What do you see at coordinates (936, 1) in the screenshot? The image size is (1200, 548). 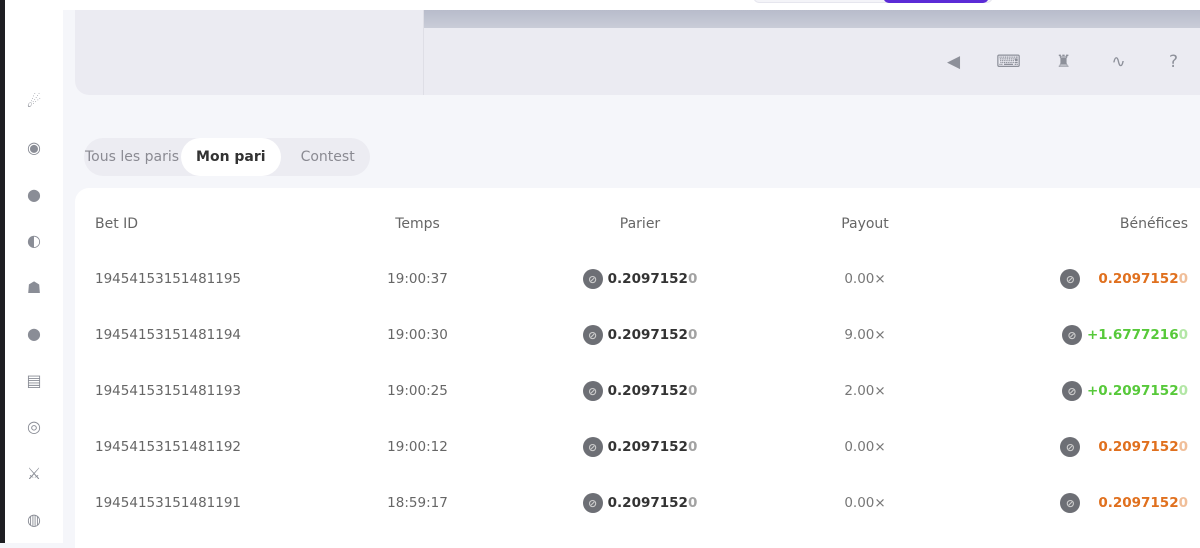 I see `primary-button` at bounding box center [936, 1].